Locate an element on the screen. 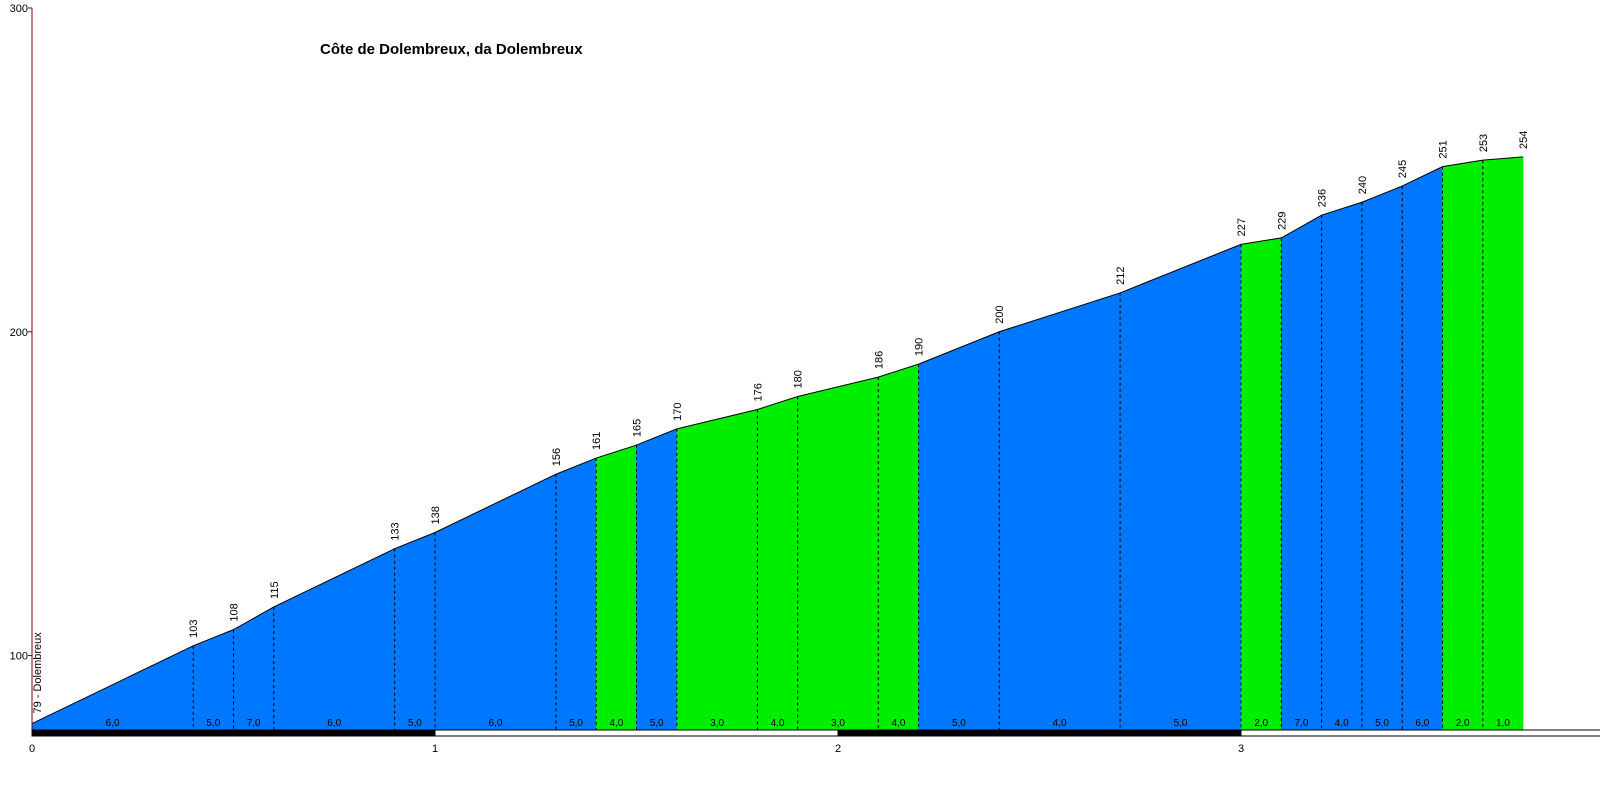 This screenshot has height=800, width=1600. elevation-label: 138 is located at coordinates (436, 515).